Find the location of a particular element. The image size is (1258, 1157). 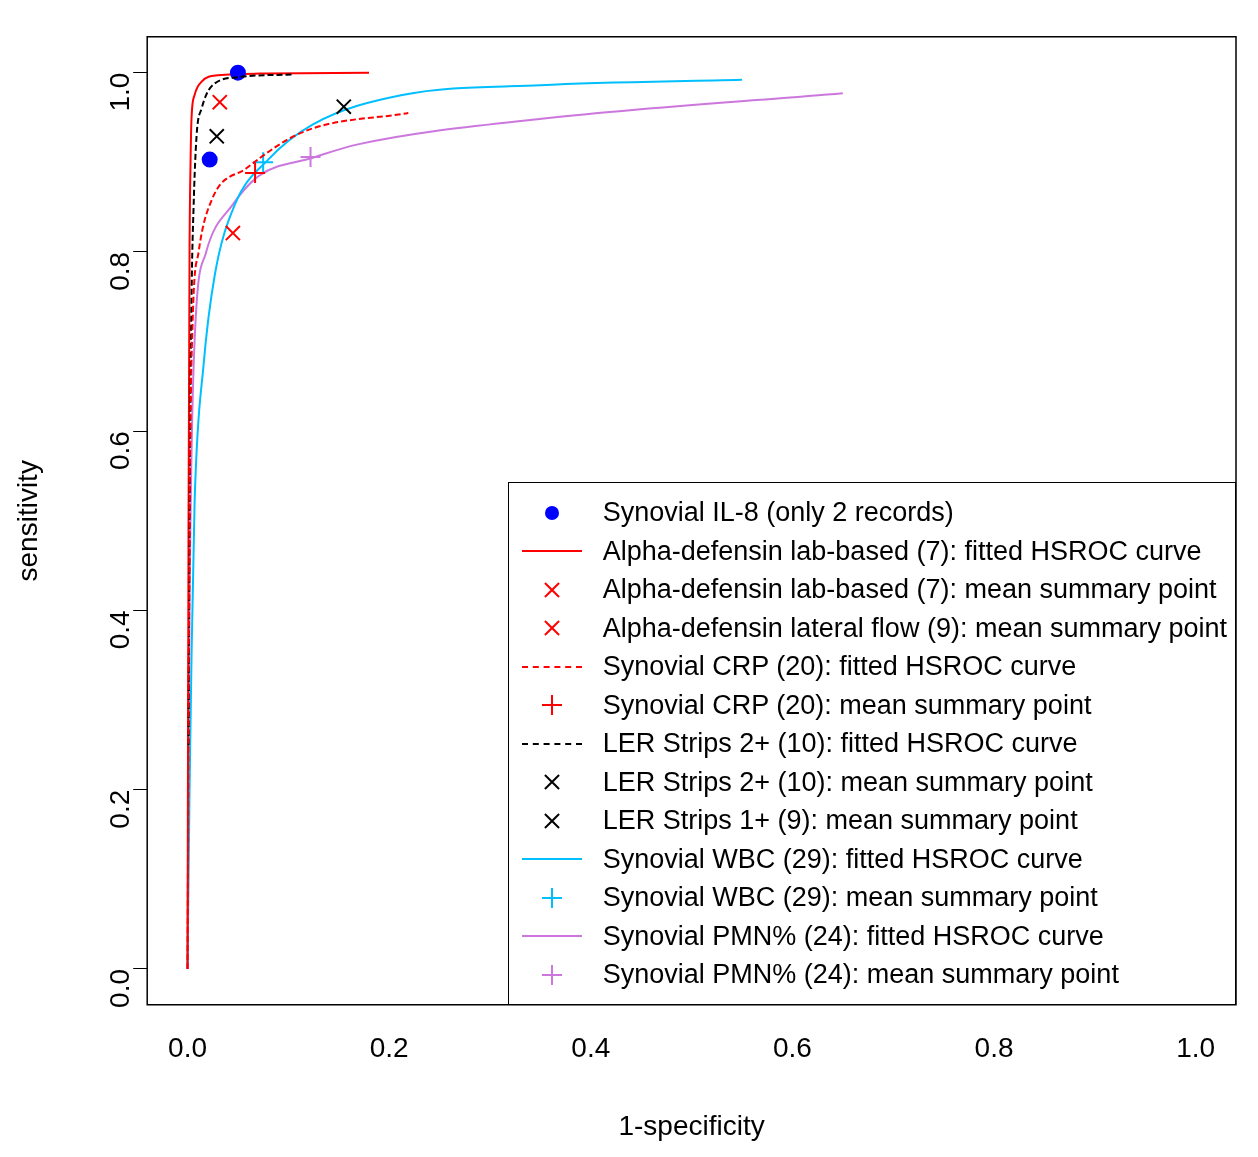

x-tick-label: 0.8 is located at coordinates (994, 1048).